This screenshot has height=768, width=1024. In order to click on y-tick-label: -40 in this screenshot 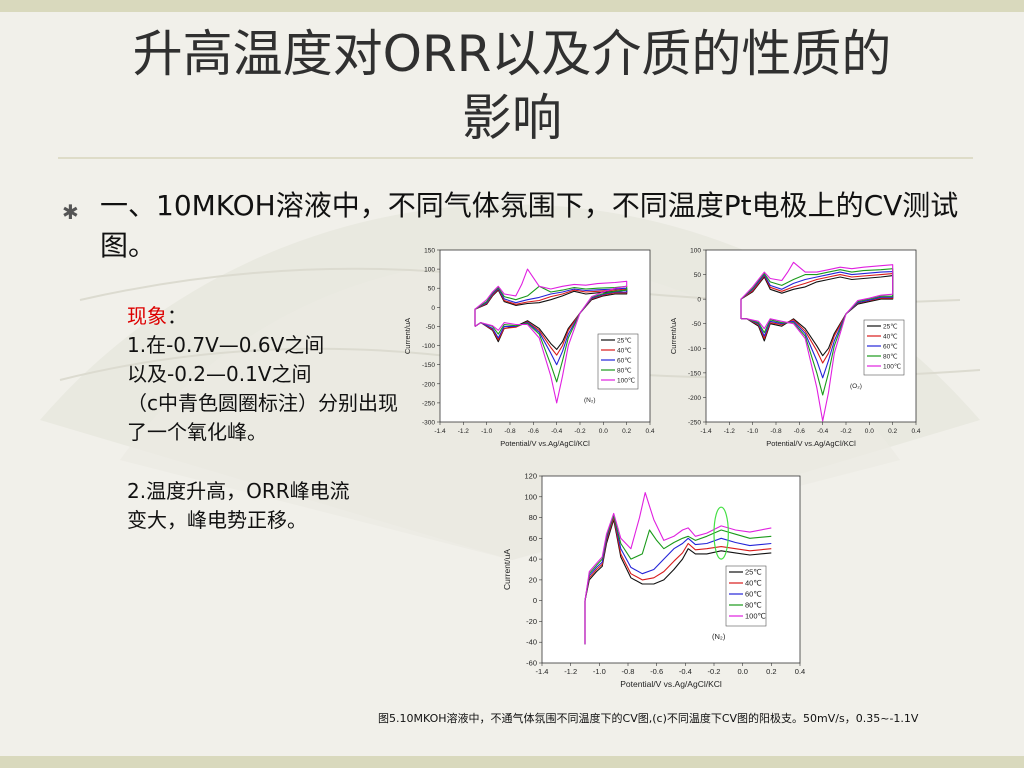, I will do `click(531, 642)`.